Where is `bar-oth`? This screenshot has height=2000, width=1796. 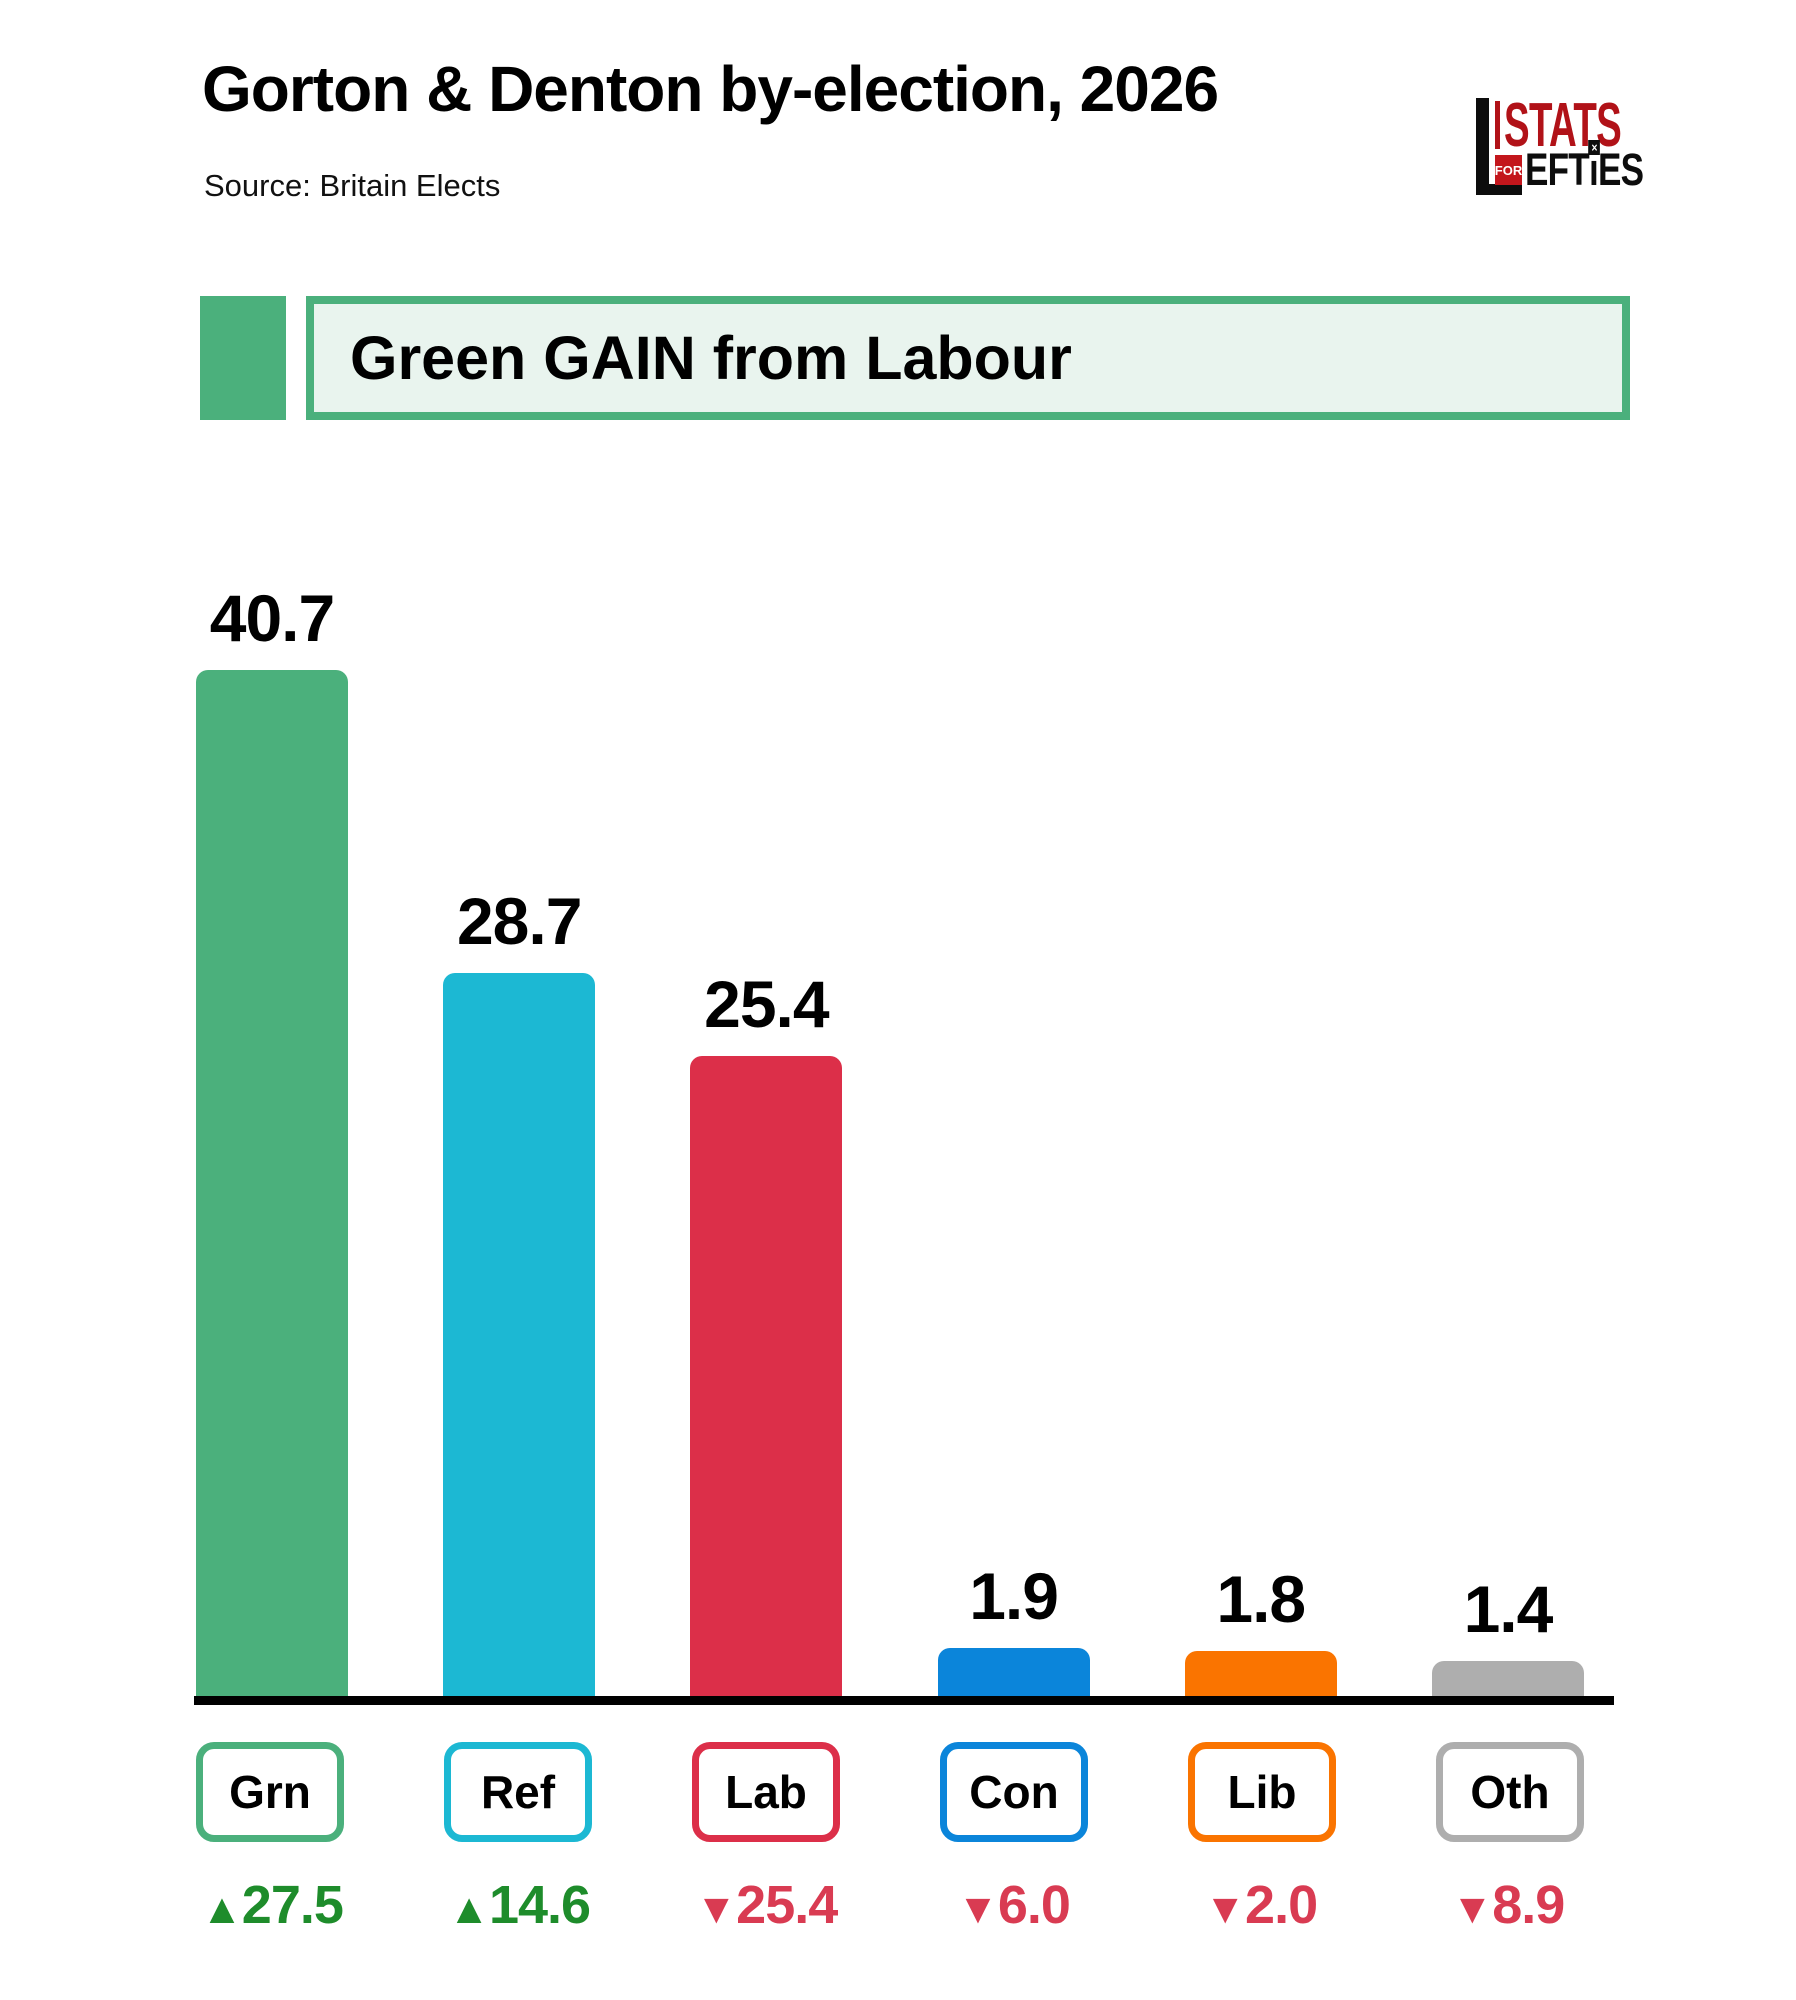
bar-oth is located at coordinates (1507, 1678).